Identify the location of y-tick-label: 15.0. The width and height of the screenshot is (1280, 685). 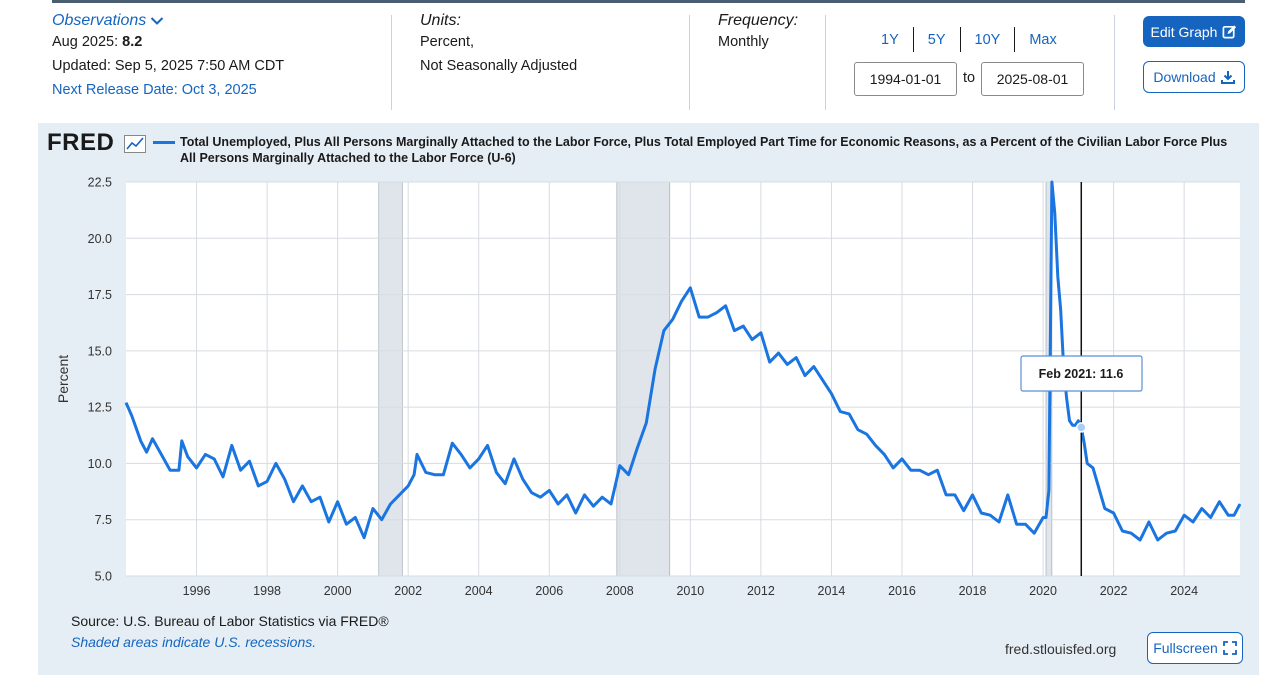
(100, 351).